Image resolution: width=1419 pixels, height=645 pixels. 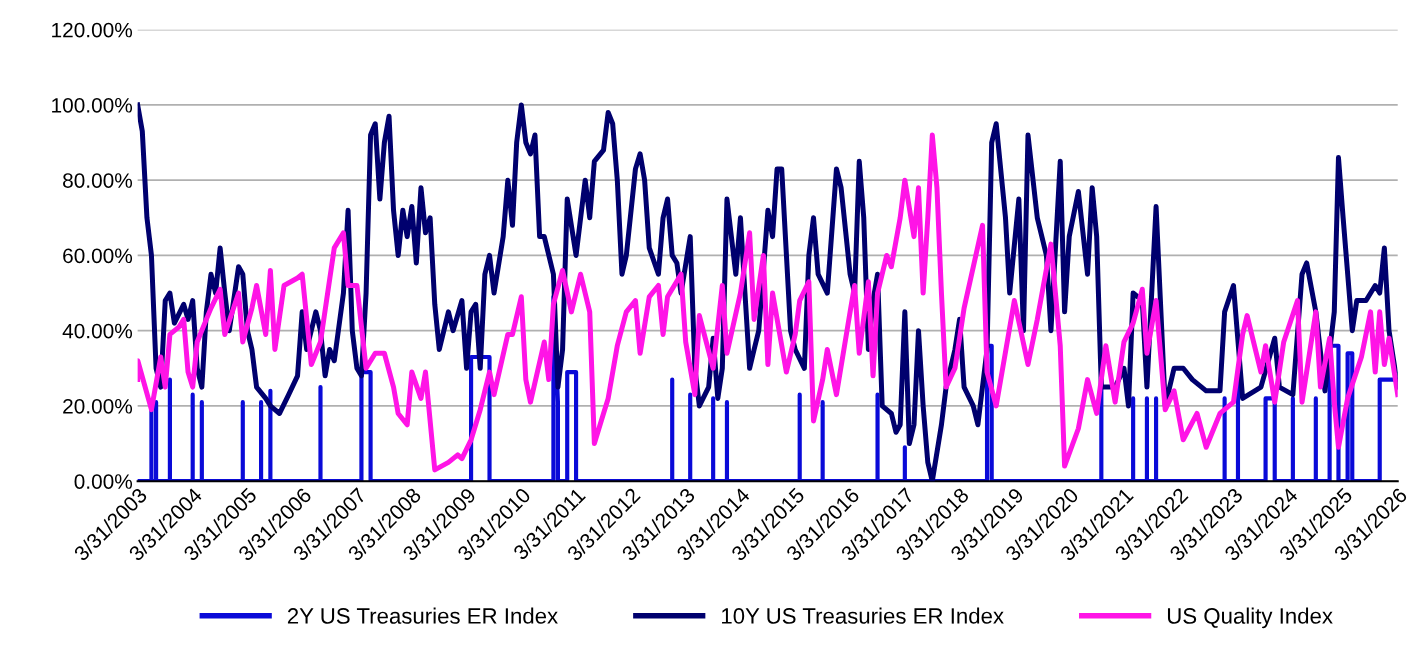 What do you see at coordinates (98, 406) in the screenshot?
I see `y-tick-label: 20.00%` at bounding box center [98, 406].